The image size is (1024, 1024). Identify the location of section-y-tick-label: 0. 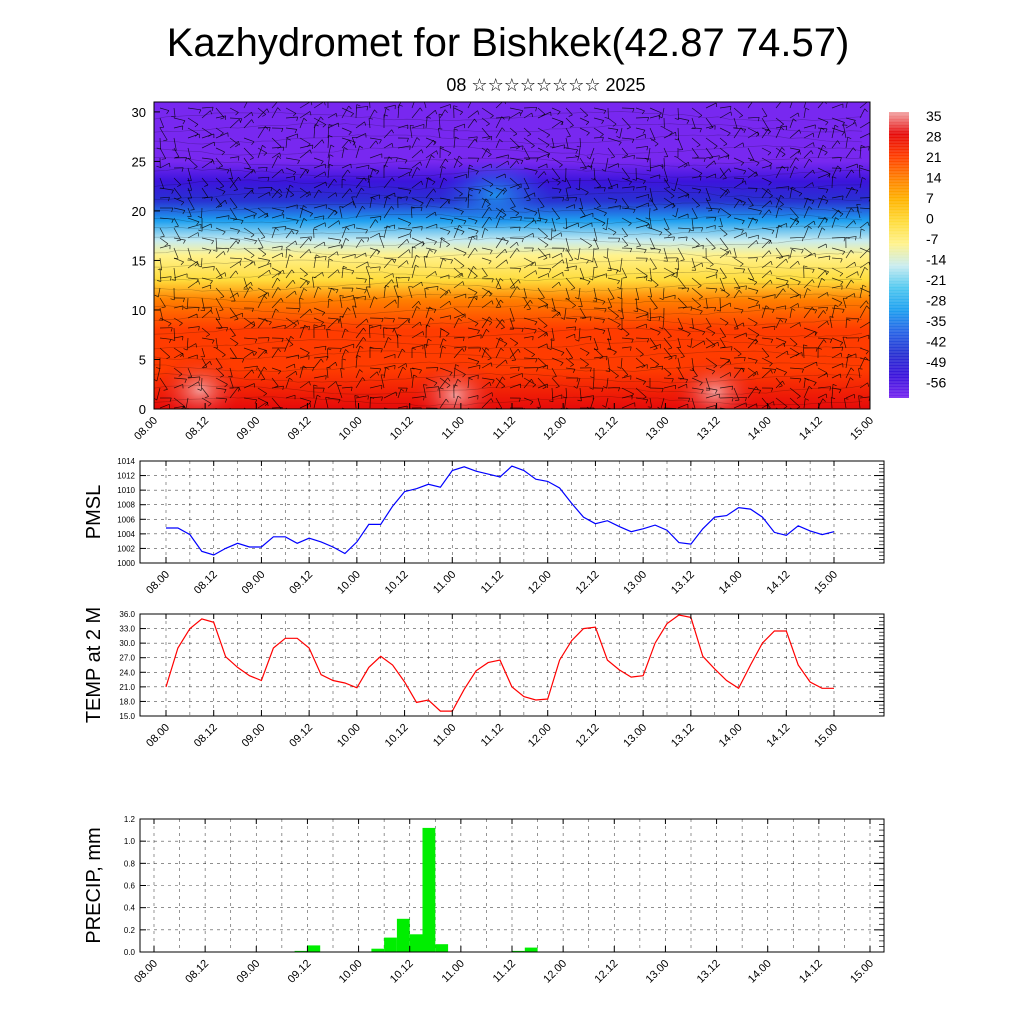
(142, 409).